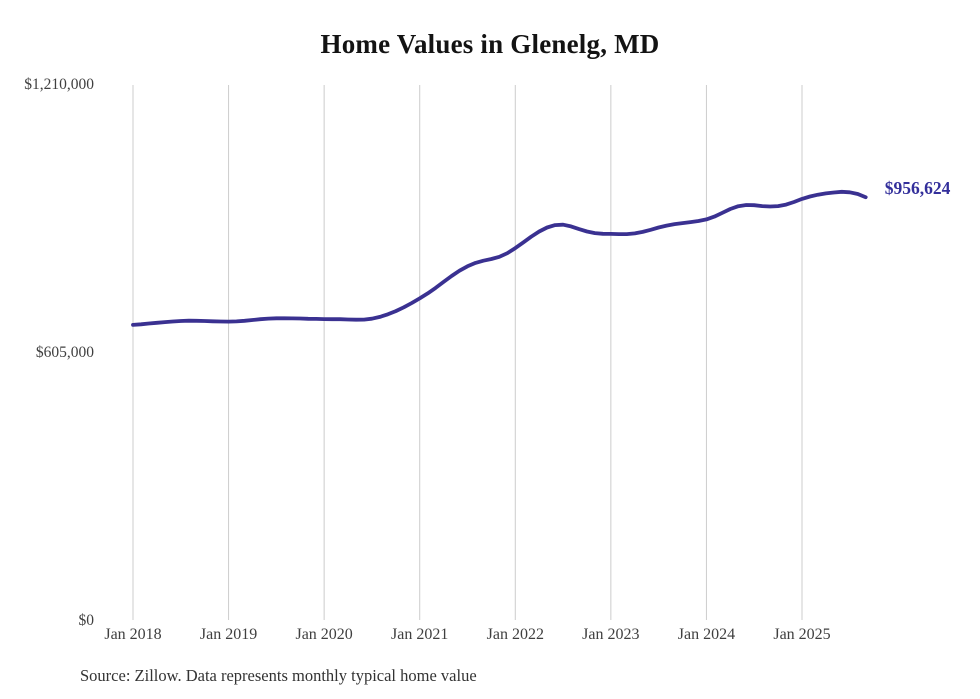 The image size is (980, 699). Describe the element at coordinates (59, 84) in the screenshot. I see `y-axis-tick-label: $1,210,000` at that location.